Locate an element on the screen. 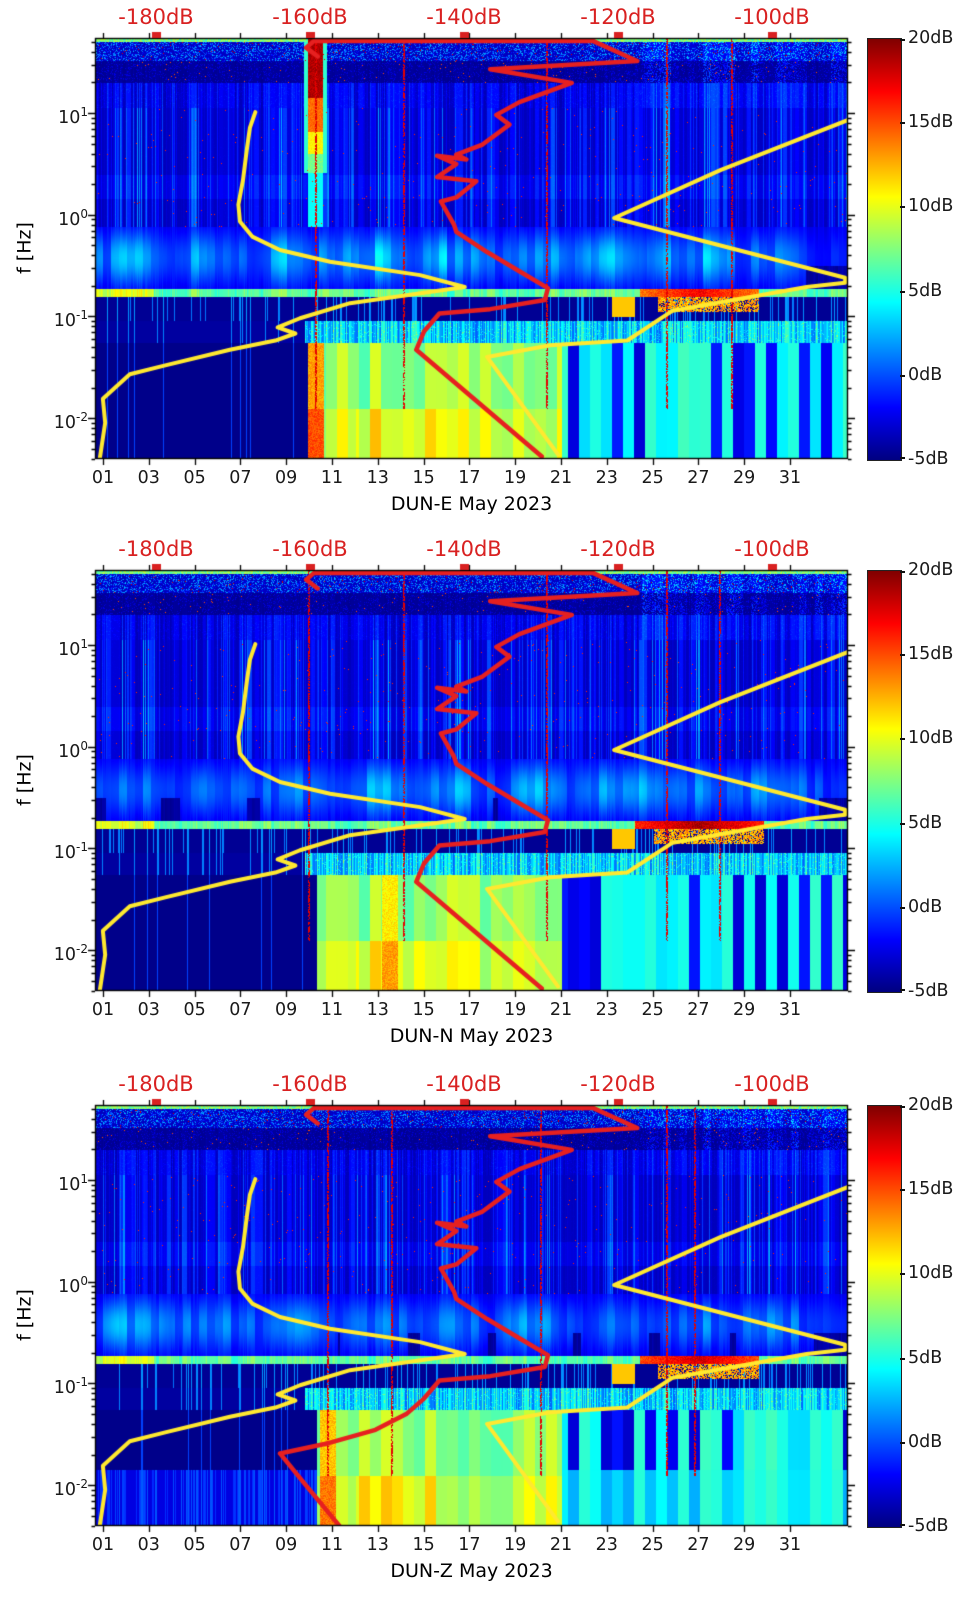 This screenshot has width=962, height=1599. panel-title-dun-n: DUN-N May 2023 is located at coordinates (471, 1036).